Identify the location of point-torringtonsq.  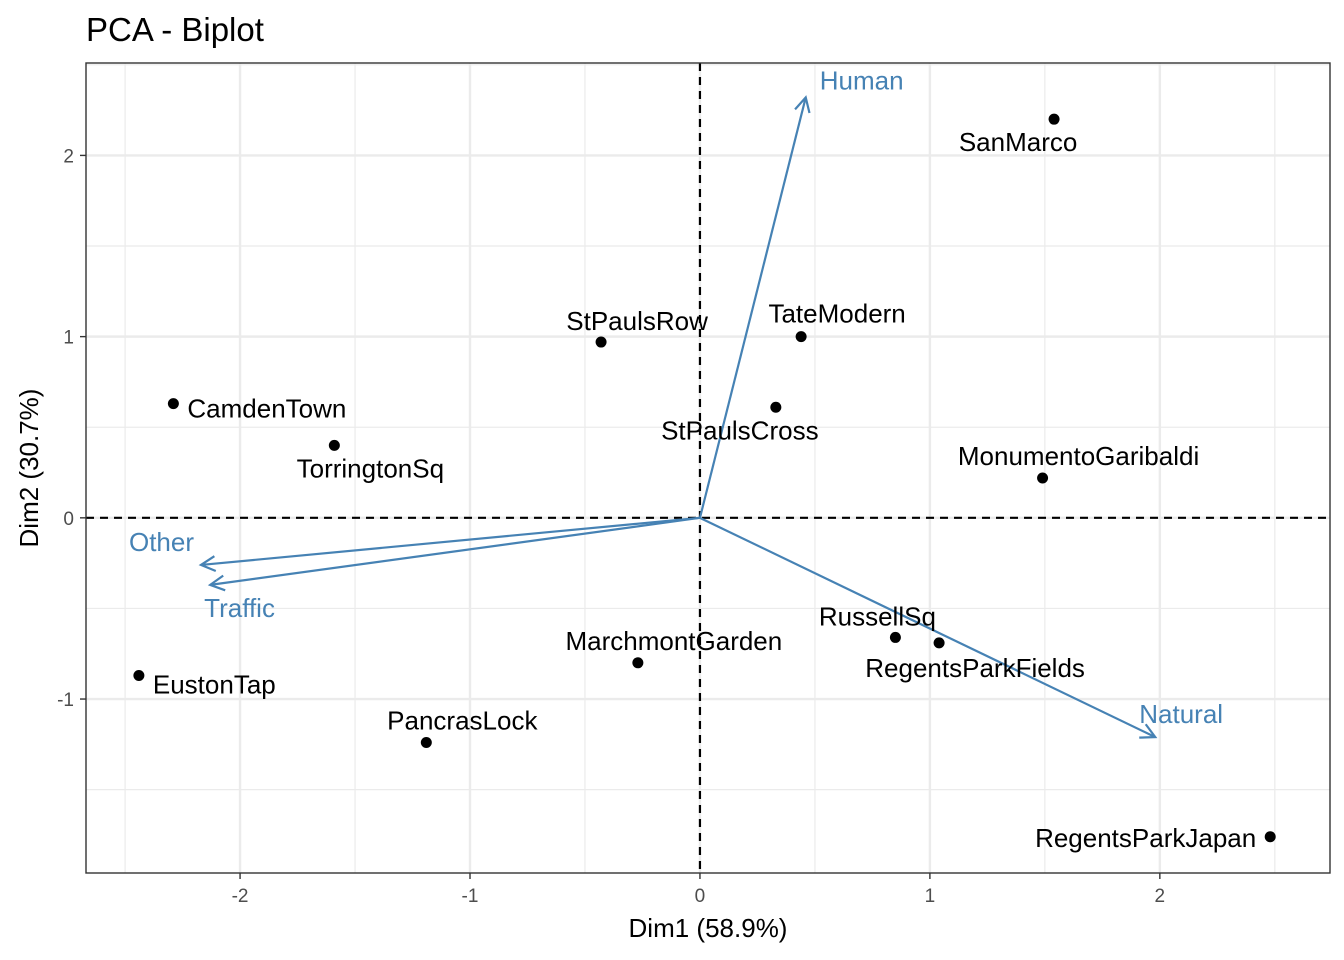
(334, 445).